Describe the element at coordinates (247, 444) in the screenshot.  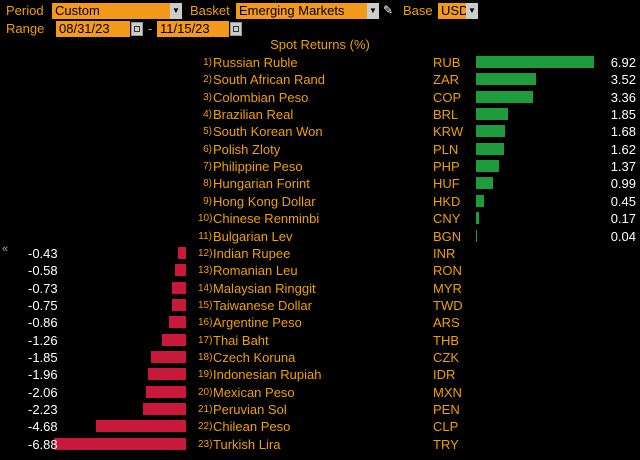
I see `currency-name: Turkish Lira` at that location.